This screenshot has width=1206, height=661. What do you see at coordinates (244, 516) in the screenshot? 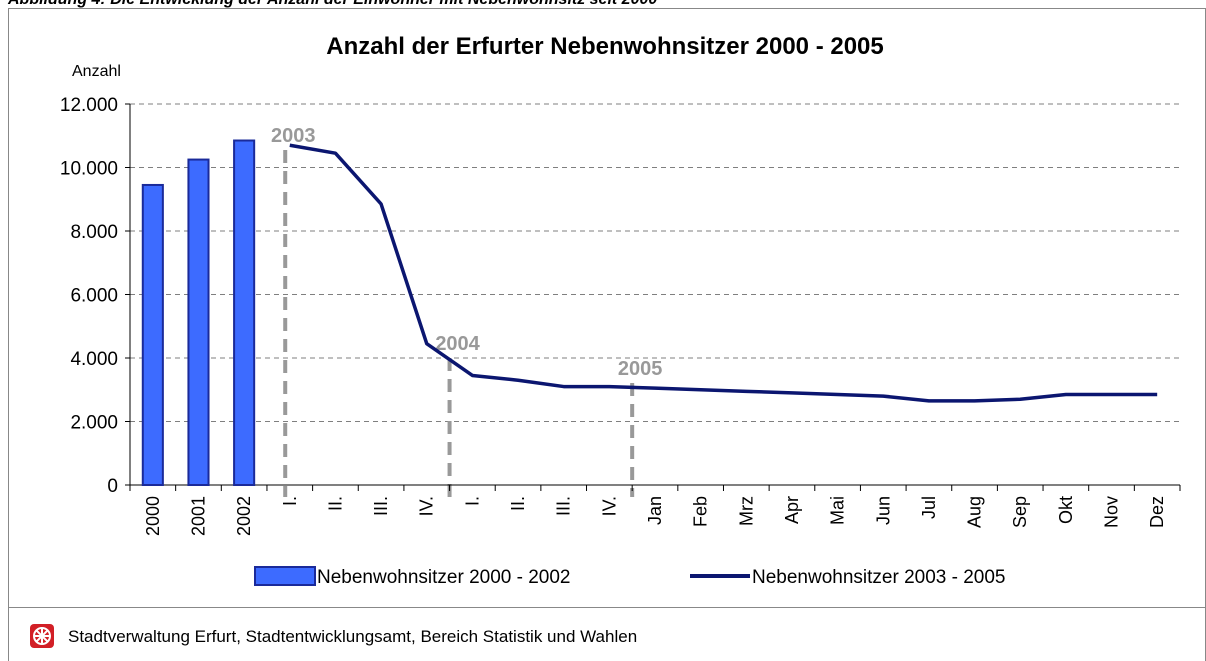
I see `x-tick-label: 2002` at bounding box center [244, 516].